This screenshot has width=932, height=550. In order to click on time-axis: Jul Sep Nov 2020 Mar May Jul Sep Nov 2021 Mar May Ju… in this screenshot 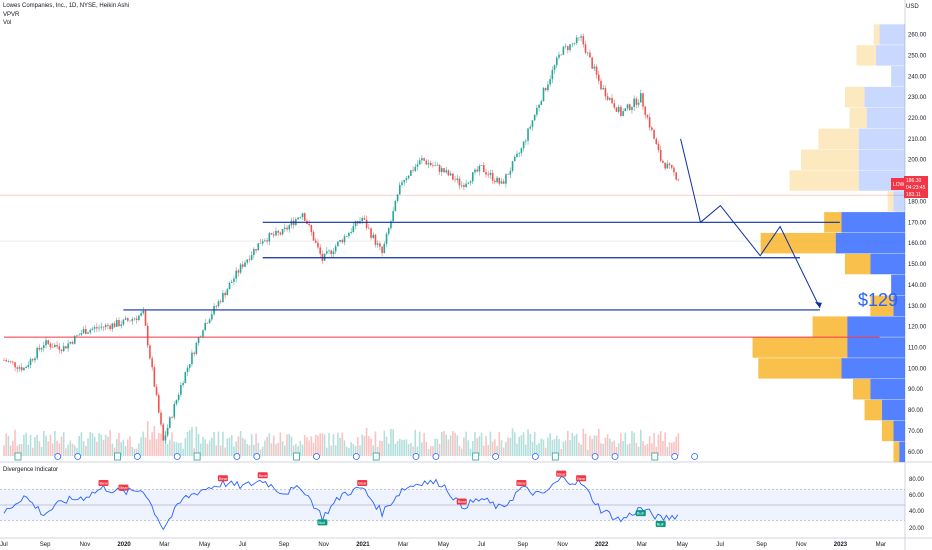, I will do `click(443, 545)`.